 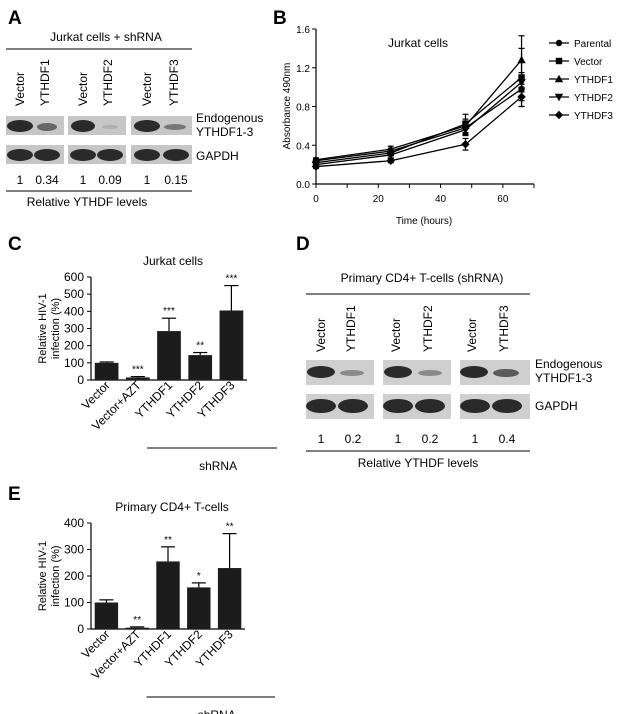 I want to click on panel-b-label: B, so click(x=280, y=18).